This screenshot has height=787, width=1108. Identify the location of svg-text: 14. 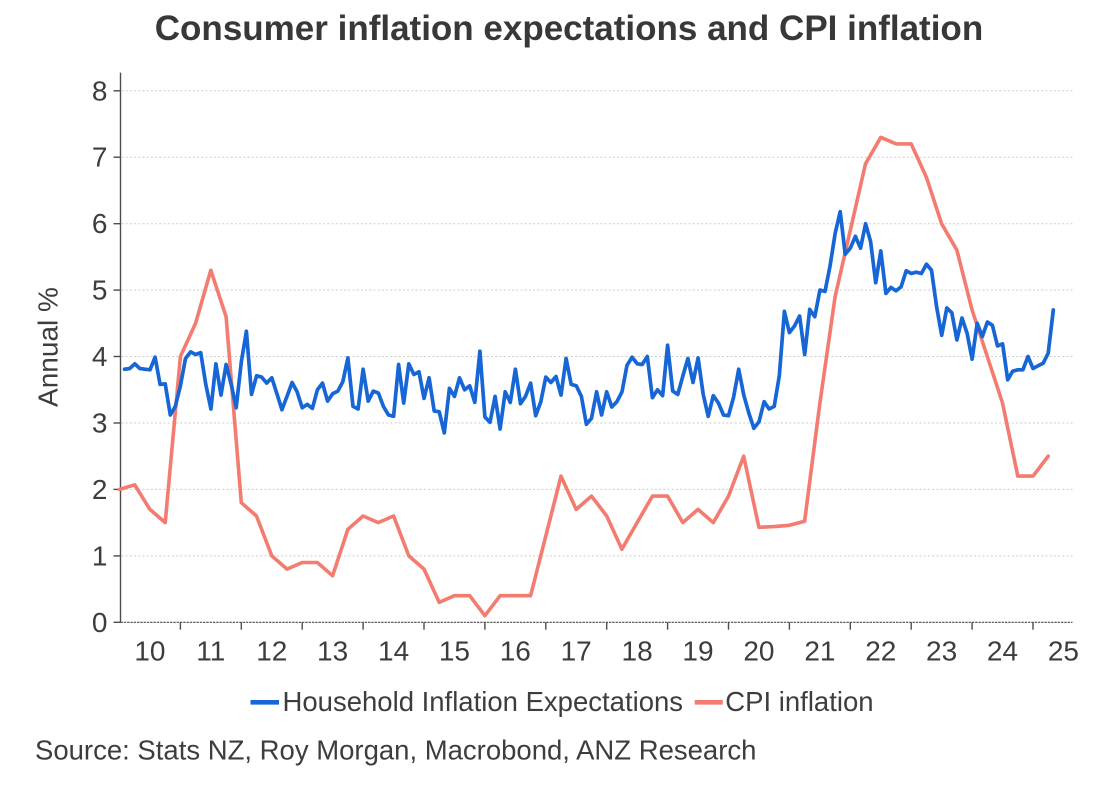
(393, 651).